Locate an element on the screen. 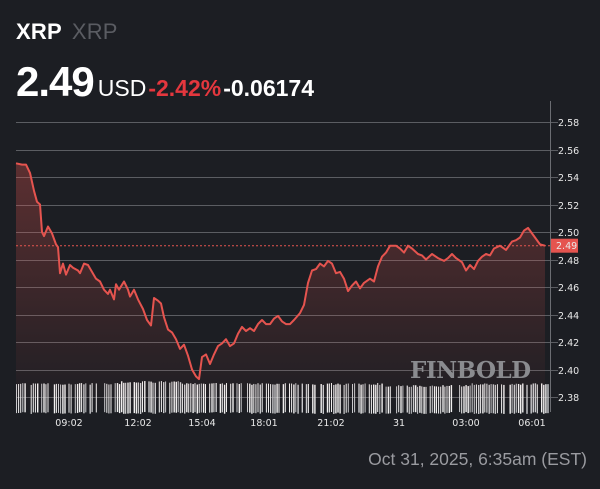  price-tag: 2.49 is located at coordinates (564, 245).